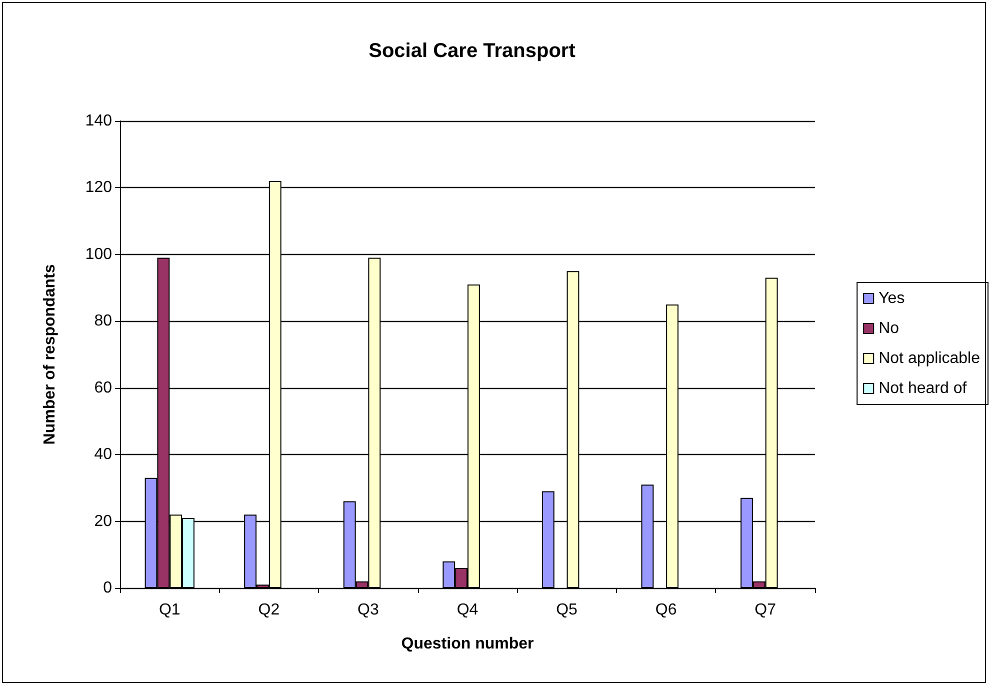  Describe the element at coordinates (666, 610) in the screenshot. I see `x-tick-label: Q6` at that location.